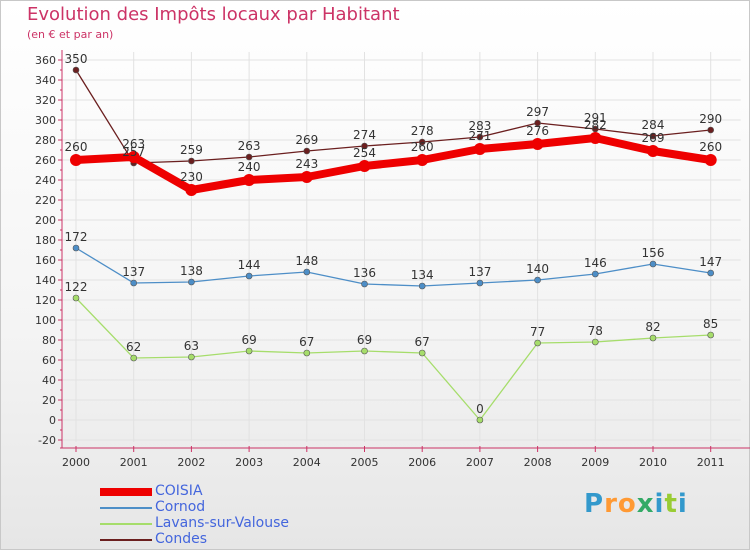 This screenshot has height=550, width=750. What do you see at coordinates (45, 100) in the screenshot?
I see `y-tick-label: 320` at bounding box center [45, 100].